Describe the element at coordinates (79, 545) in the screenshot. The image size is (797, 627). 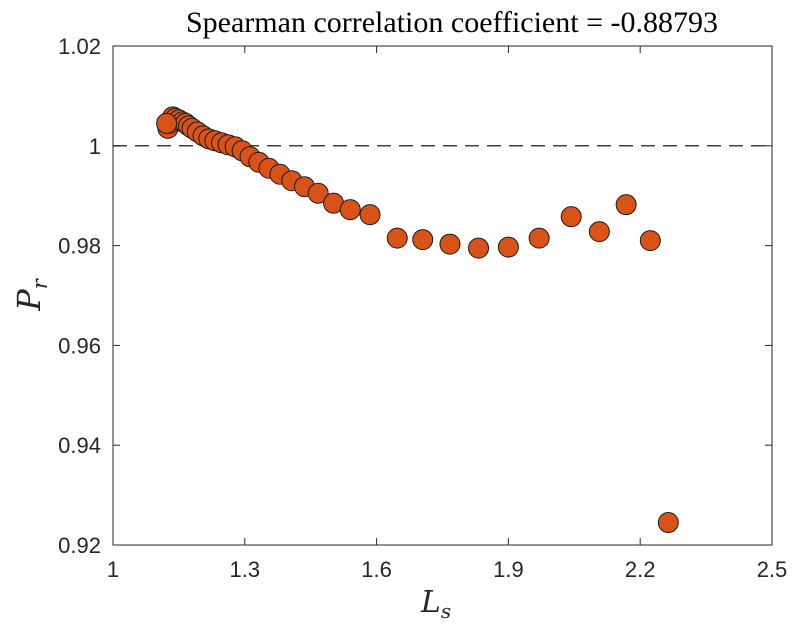
I see `y-tick-label: 0.92` at that location.